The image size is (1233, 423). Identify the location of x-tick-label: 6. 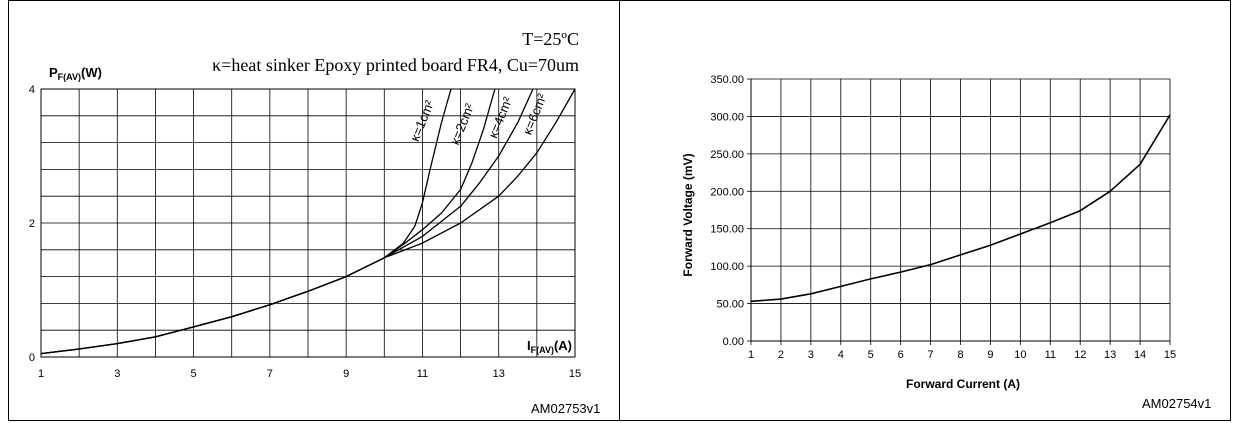
(901, 355).